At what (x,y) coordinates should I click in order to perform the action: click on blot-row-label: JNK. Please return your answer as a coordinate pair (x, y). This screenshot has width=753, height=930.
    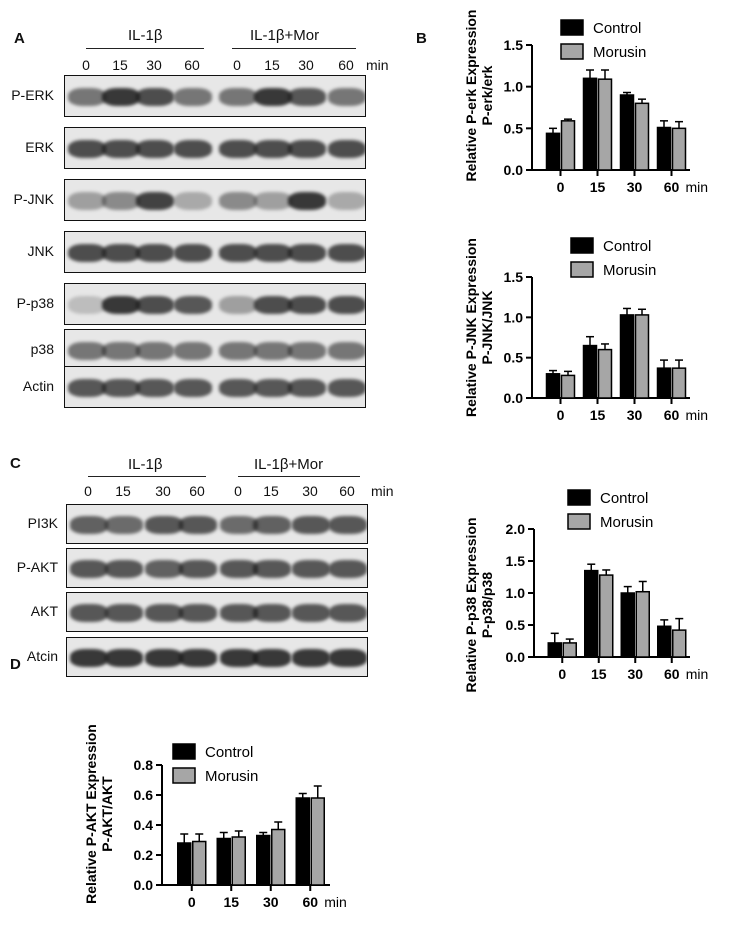
    Looking at the image, I should click on (40, 251).